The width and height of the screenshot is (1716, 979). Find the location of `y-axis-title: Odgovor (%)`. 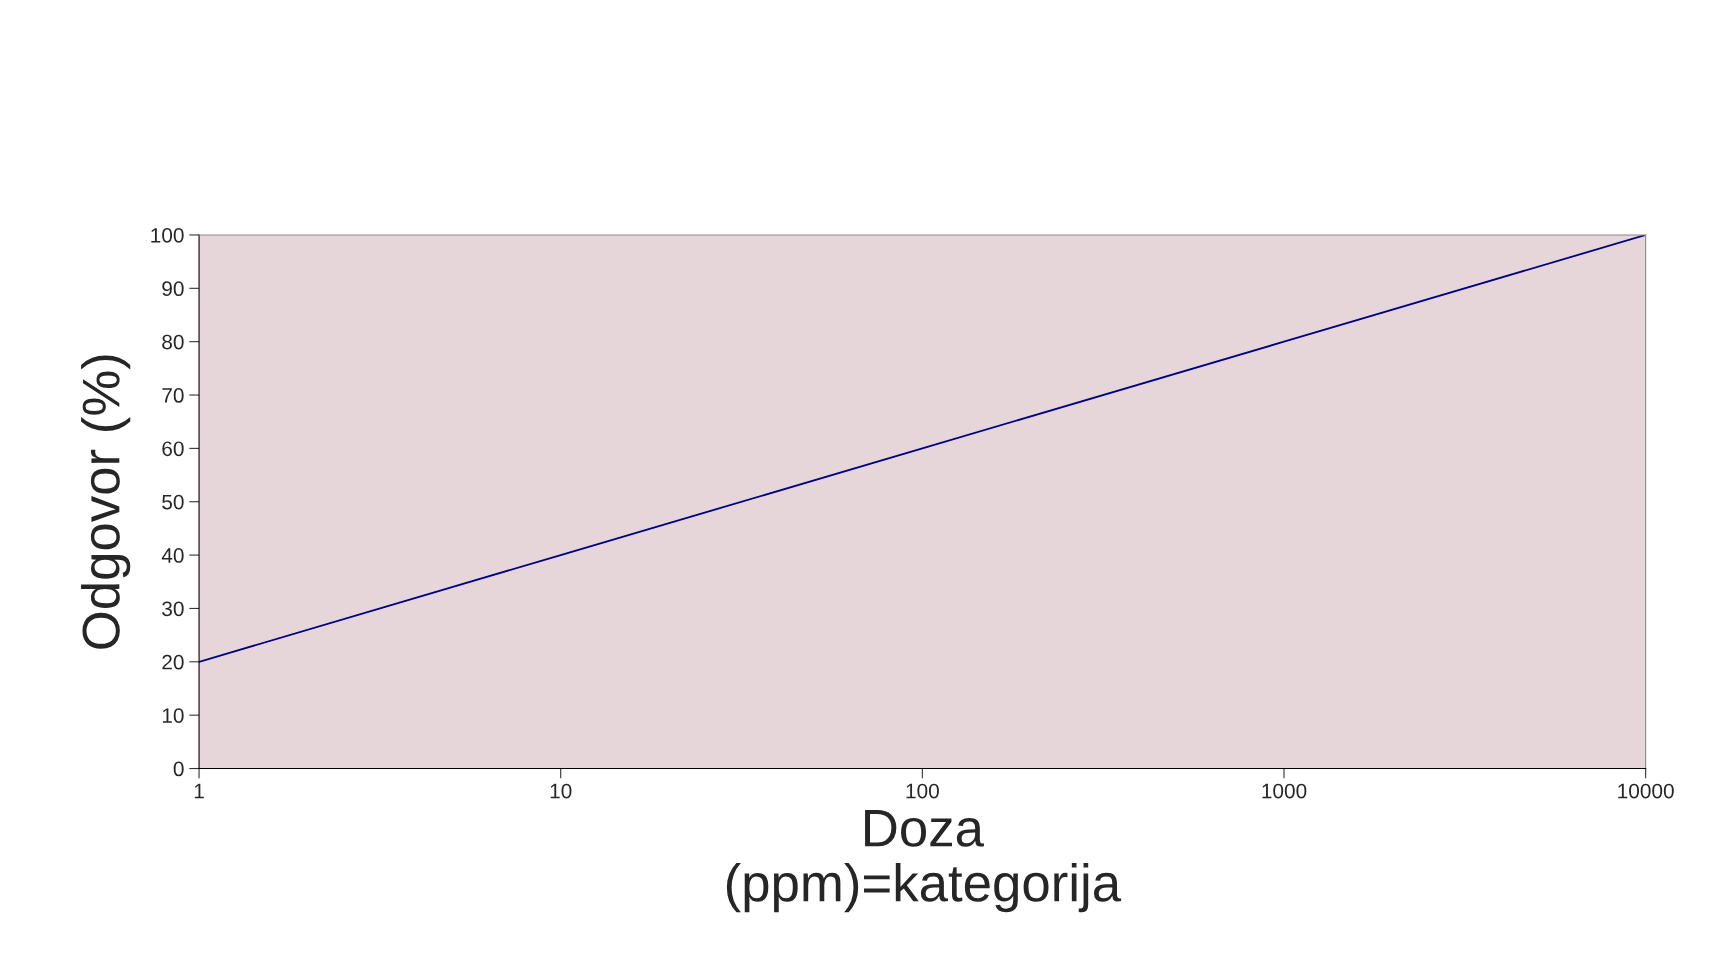

y-axis-title: Odgovor (%) is located at coordinates (106, 502).